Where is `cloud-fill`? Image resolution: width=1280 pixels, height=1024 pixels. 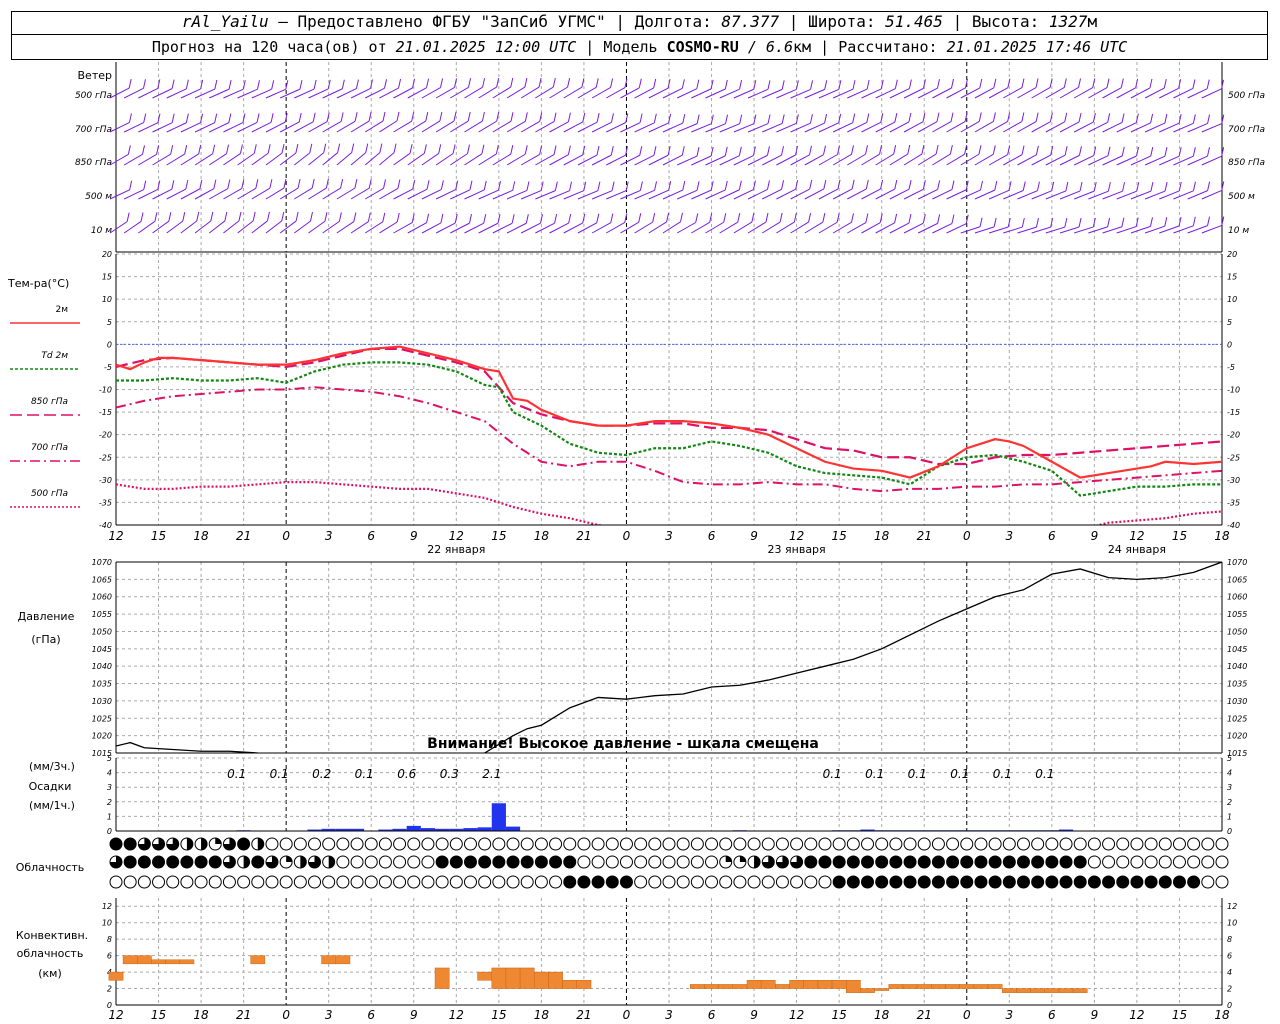
cloud-fill is located at coordinates (218, 841).